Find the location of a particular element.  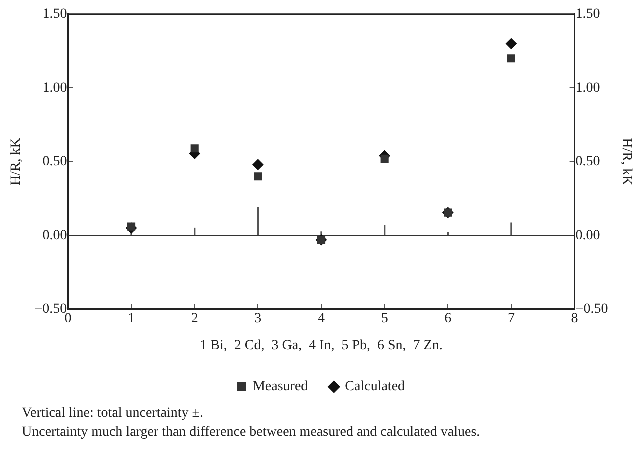

y-tick-label: 0.00 is located at coordinates (55, 236).